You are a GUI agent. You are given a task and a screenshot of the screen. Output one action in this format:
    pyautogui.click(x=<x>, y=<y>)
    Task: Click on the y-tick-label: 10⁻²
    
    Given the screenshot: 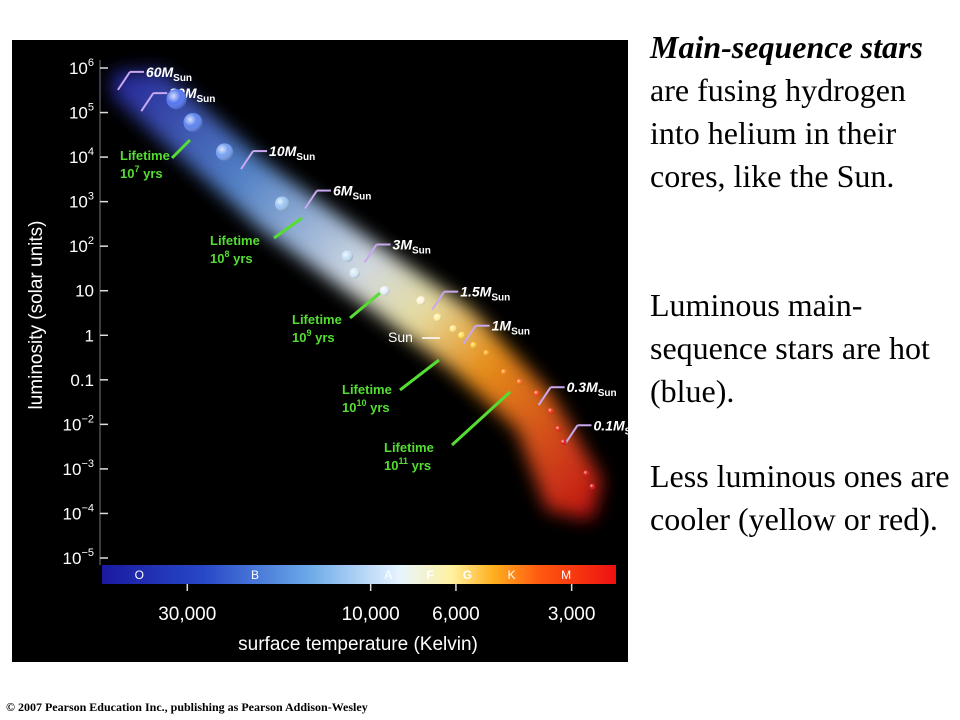 What is the action you would take?
    pyautogui.click(x=78, y=423)
    